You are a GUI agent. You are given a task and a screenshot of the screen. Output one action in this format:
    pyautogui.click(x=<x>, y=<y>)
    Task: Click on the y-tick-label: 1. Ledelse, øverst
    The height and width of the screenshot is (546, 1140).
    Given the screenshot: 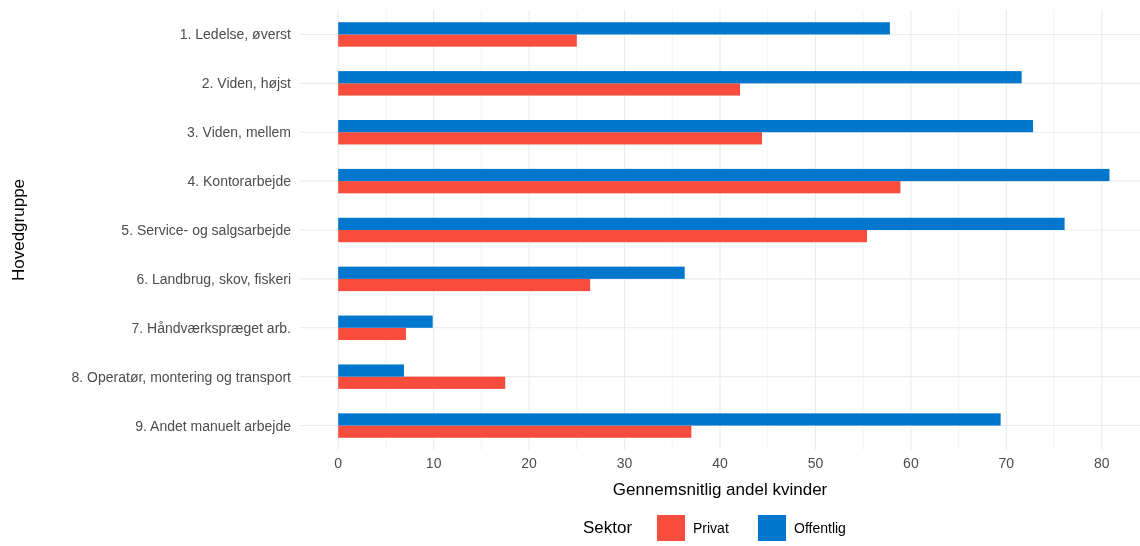 What is the action you would take?
    pyautogui.click(x=235, y=34)
    